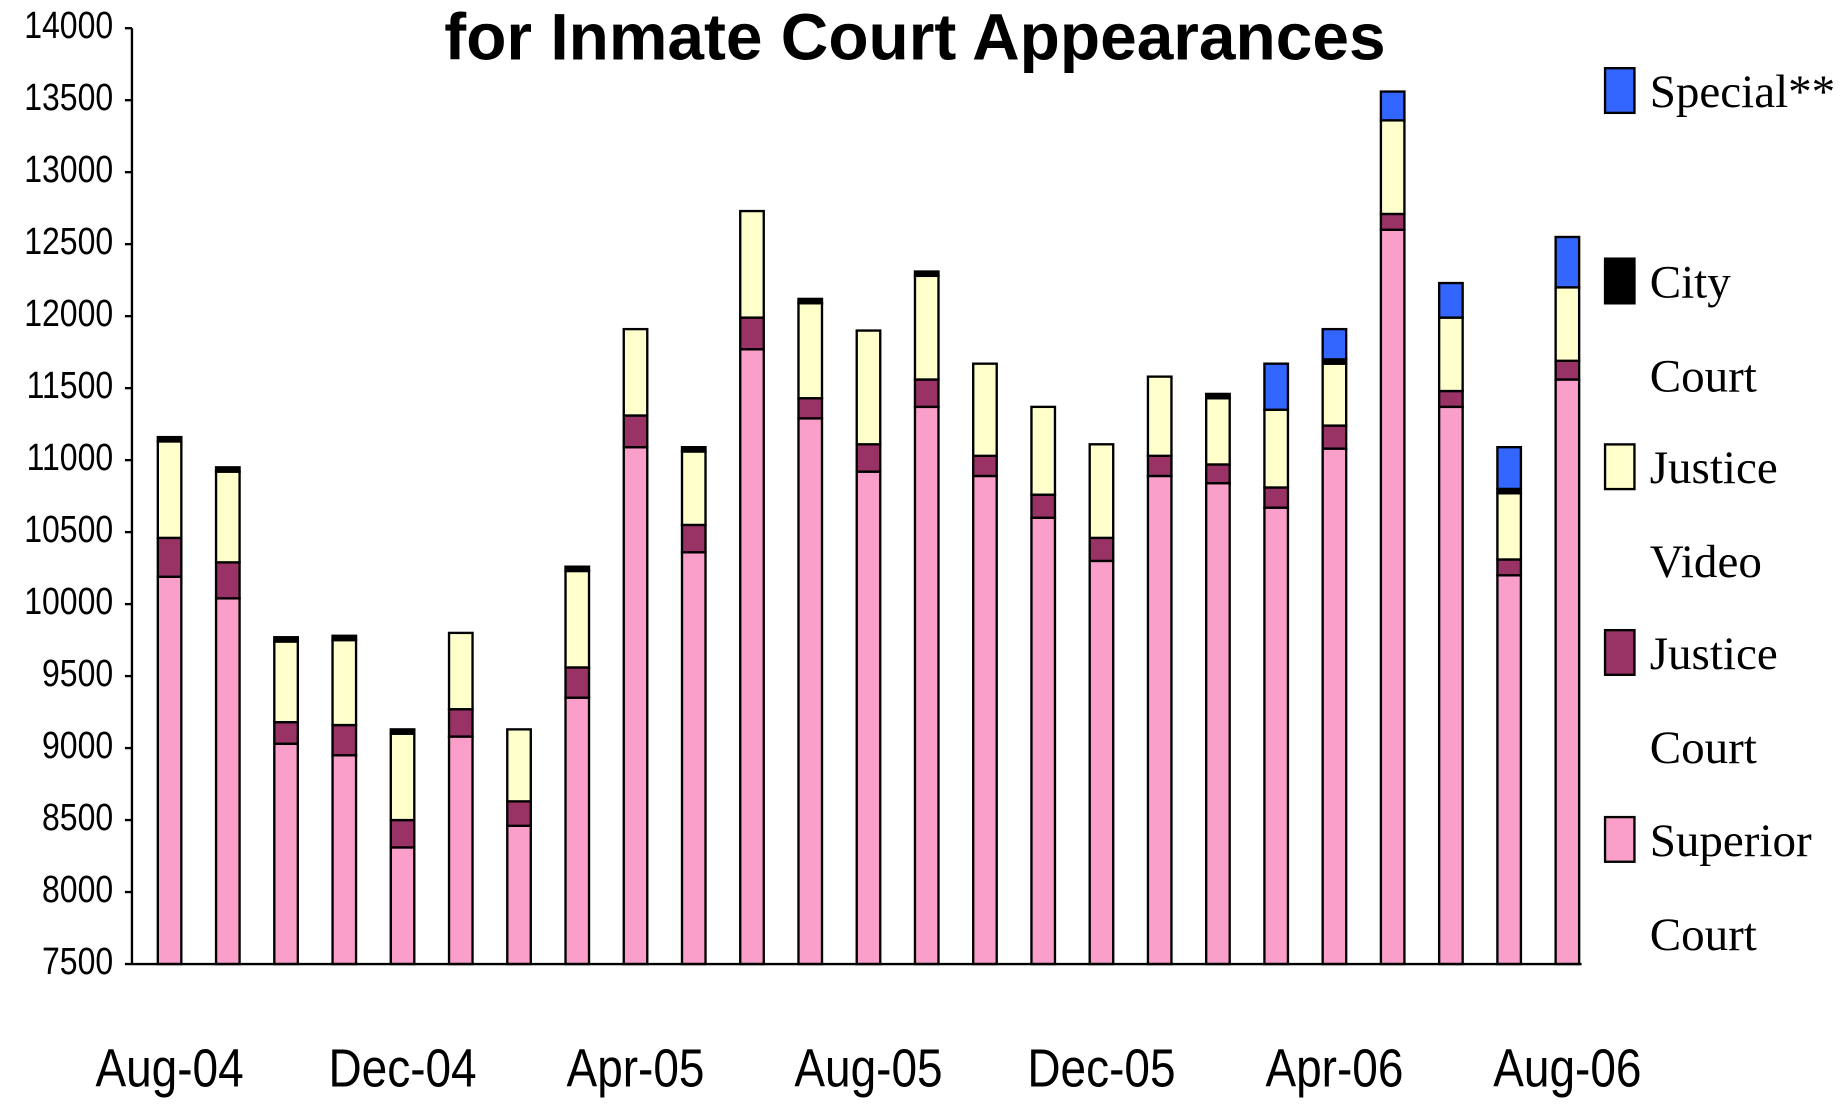 Image resolution: width=1844 pixels, height=1111 pixels. I want to click on legend-label: City Court, so click(1703, 329).